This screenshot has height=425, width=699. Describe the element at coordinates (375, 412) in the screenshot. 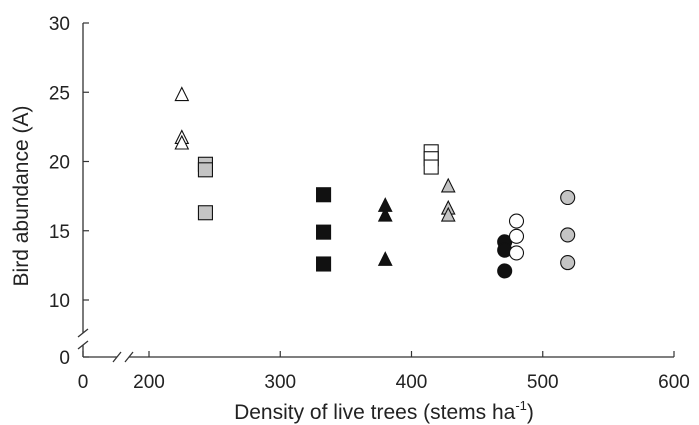

I see `x-axis-label-main: Density of live trees (stems ha` at that location.